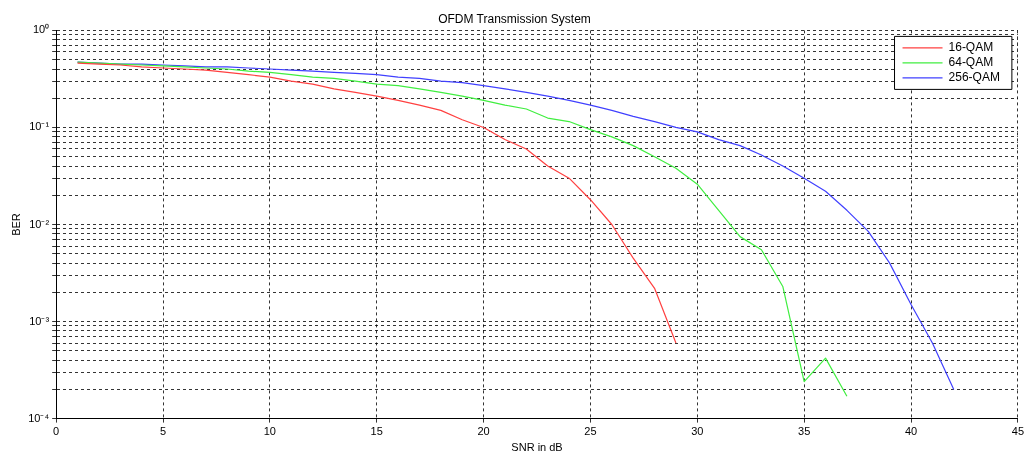 The width and height of the screenshot is (1035, 463). Describe the element at coordinates (39, 126) in the screenshot. I see `y-tick-label: 10⁻¹` at that location.